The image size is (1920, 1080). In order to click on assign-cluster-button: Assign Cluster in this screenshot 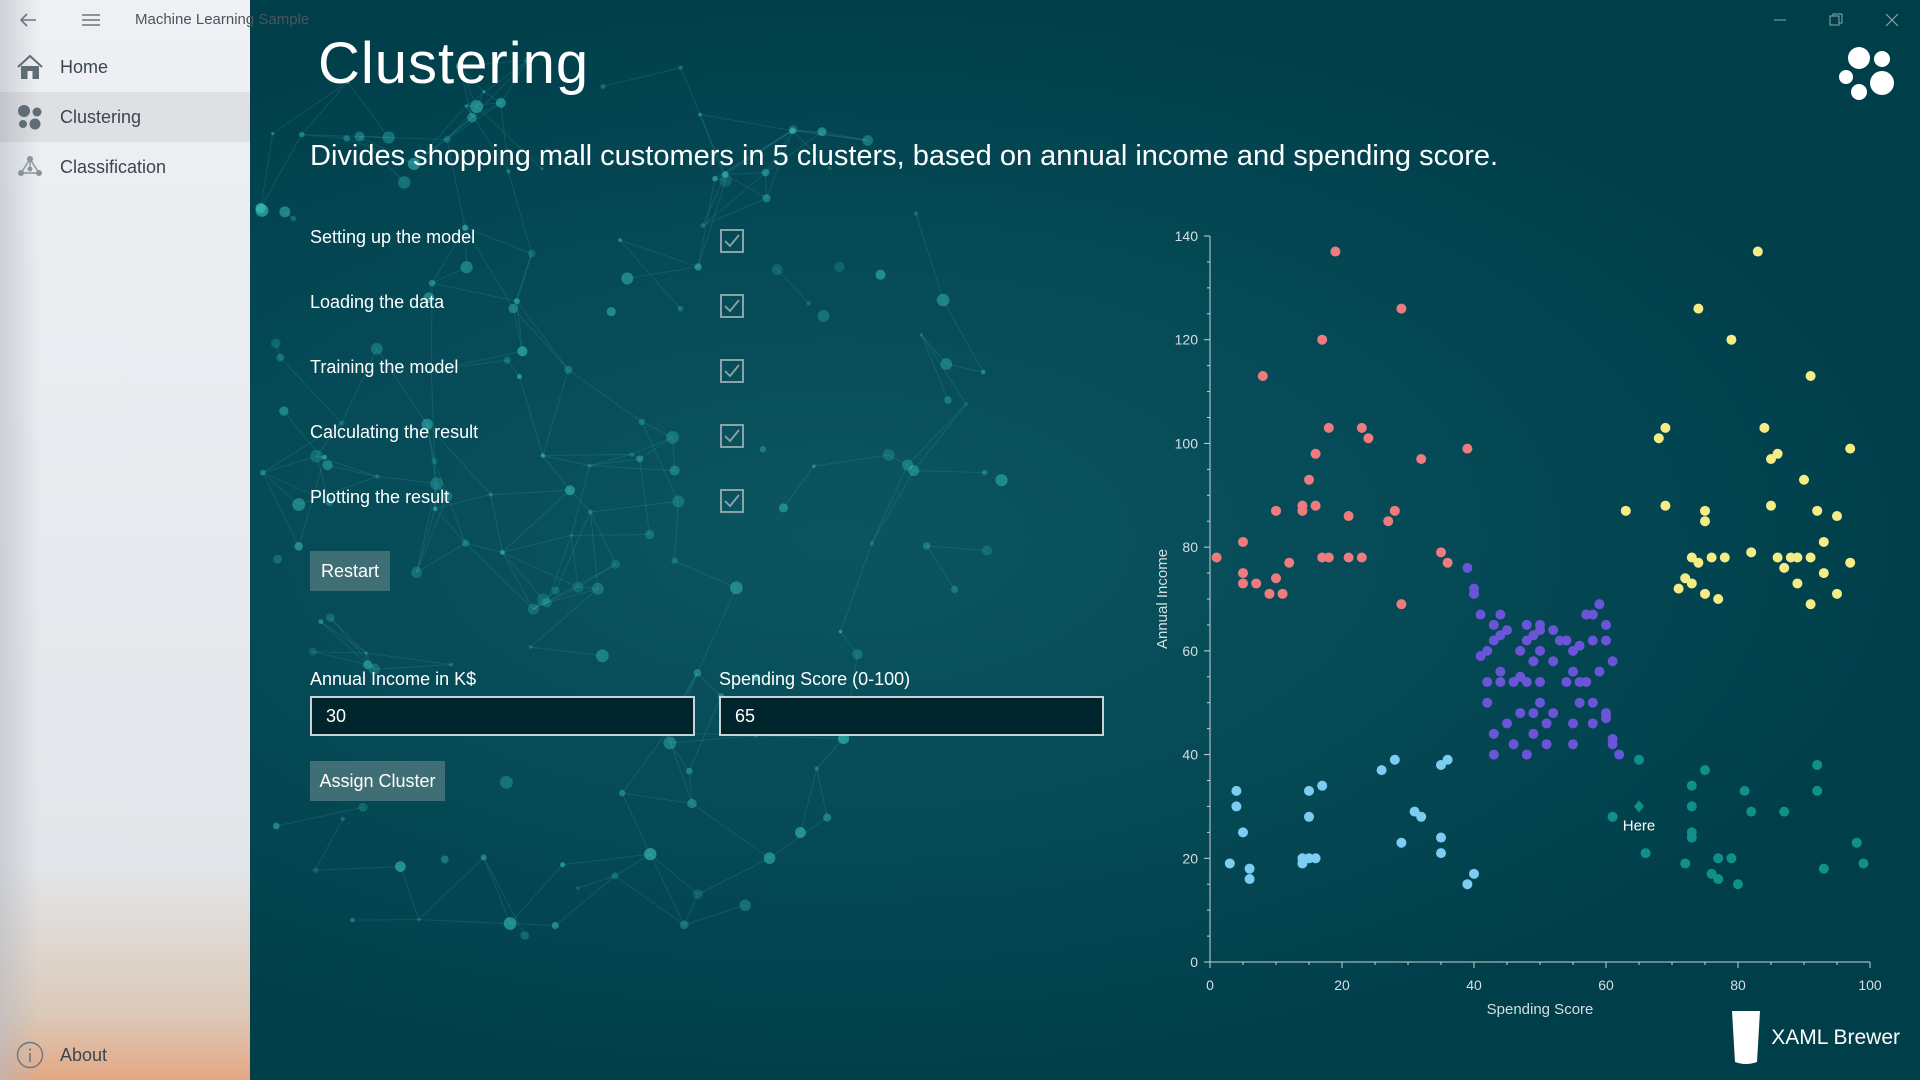, I will do `click(377, 781)`.